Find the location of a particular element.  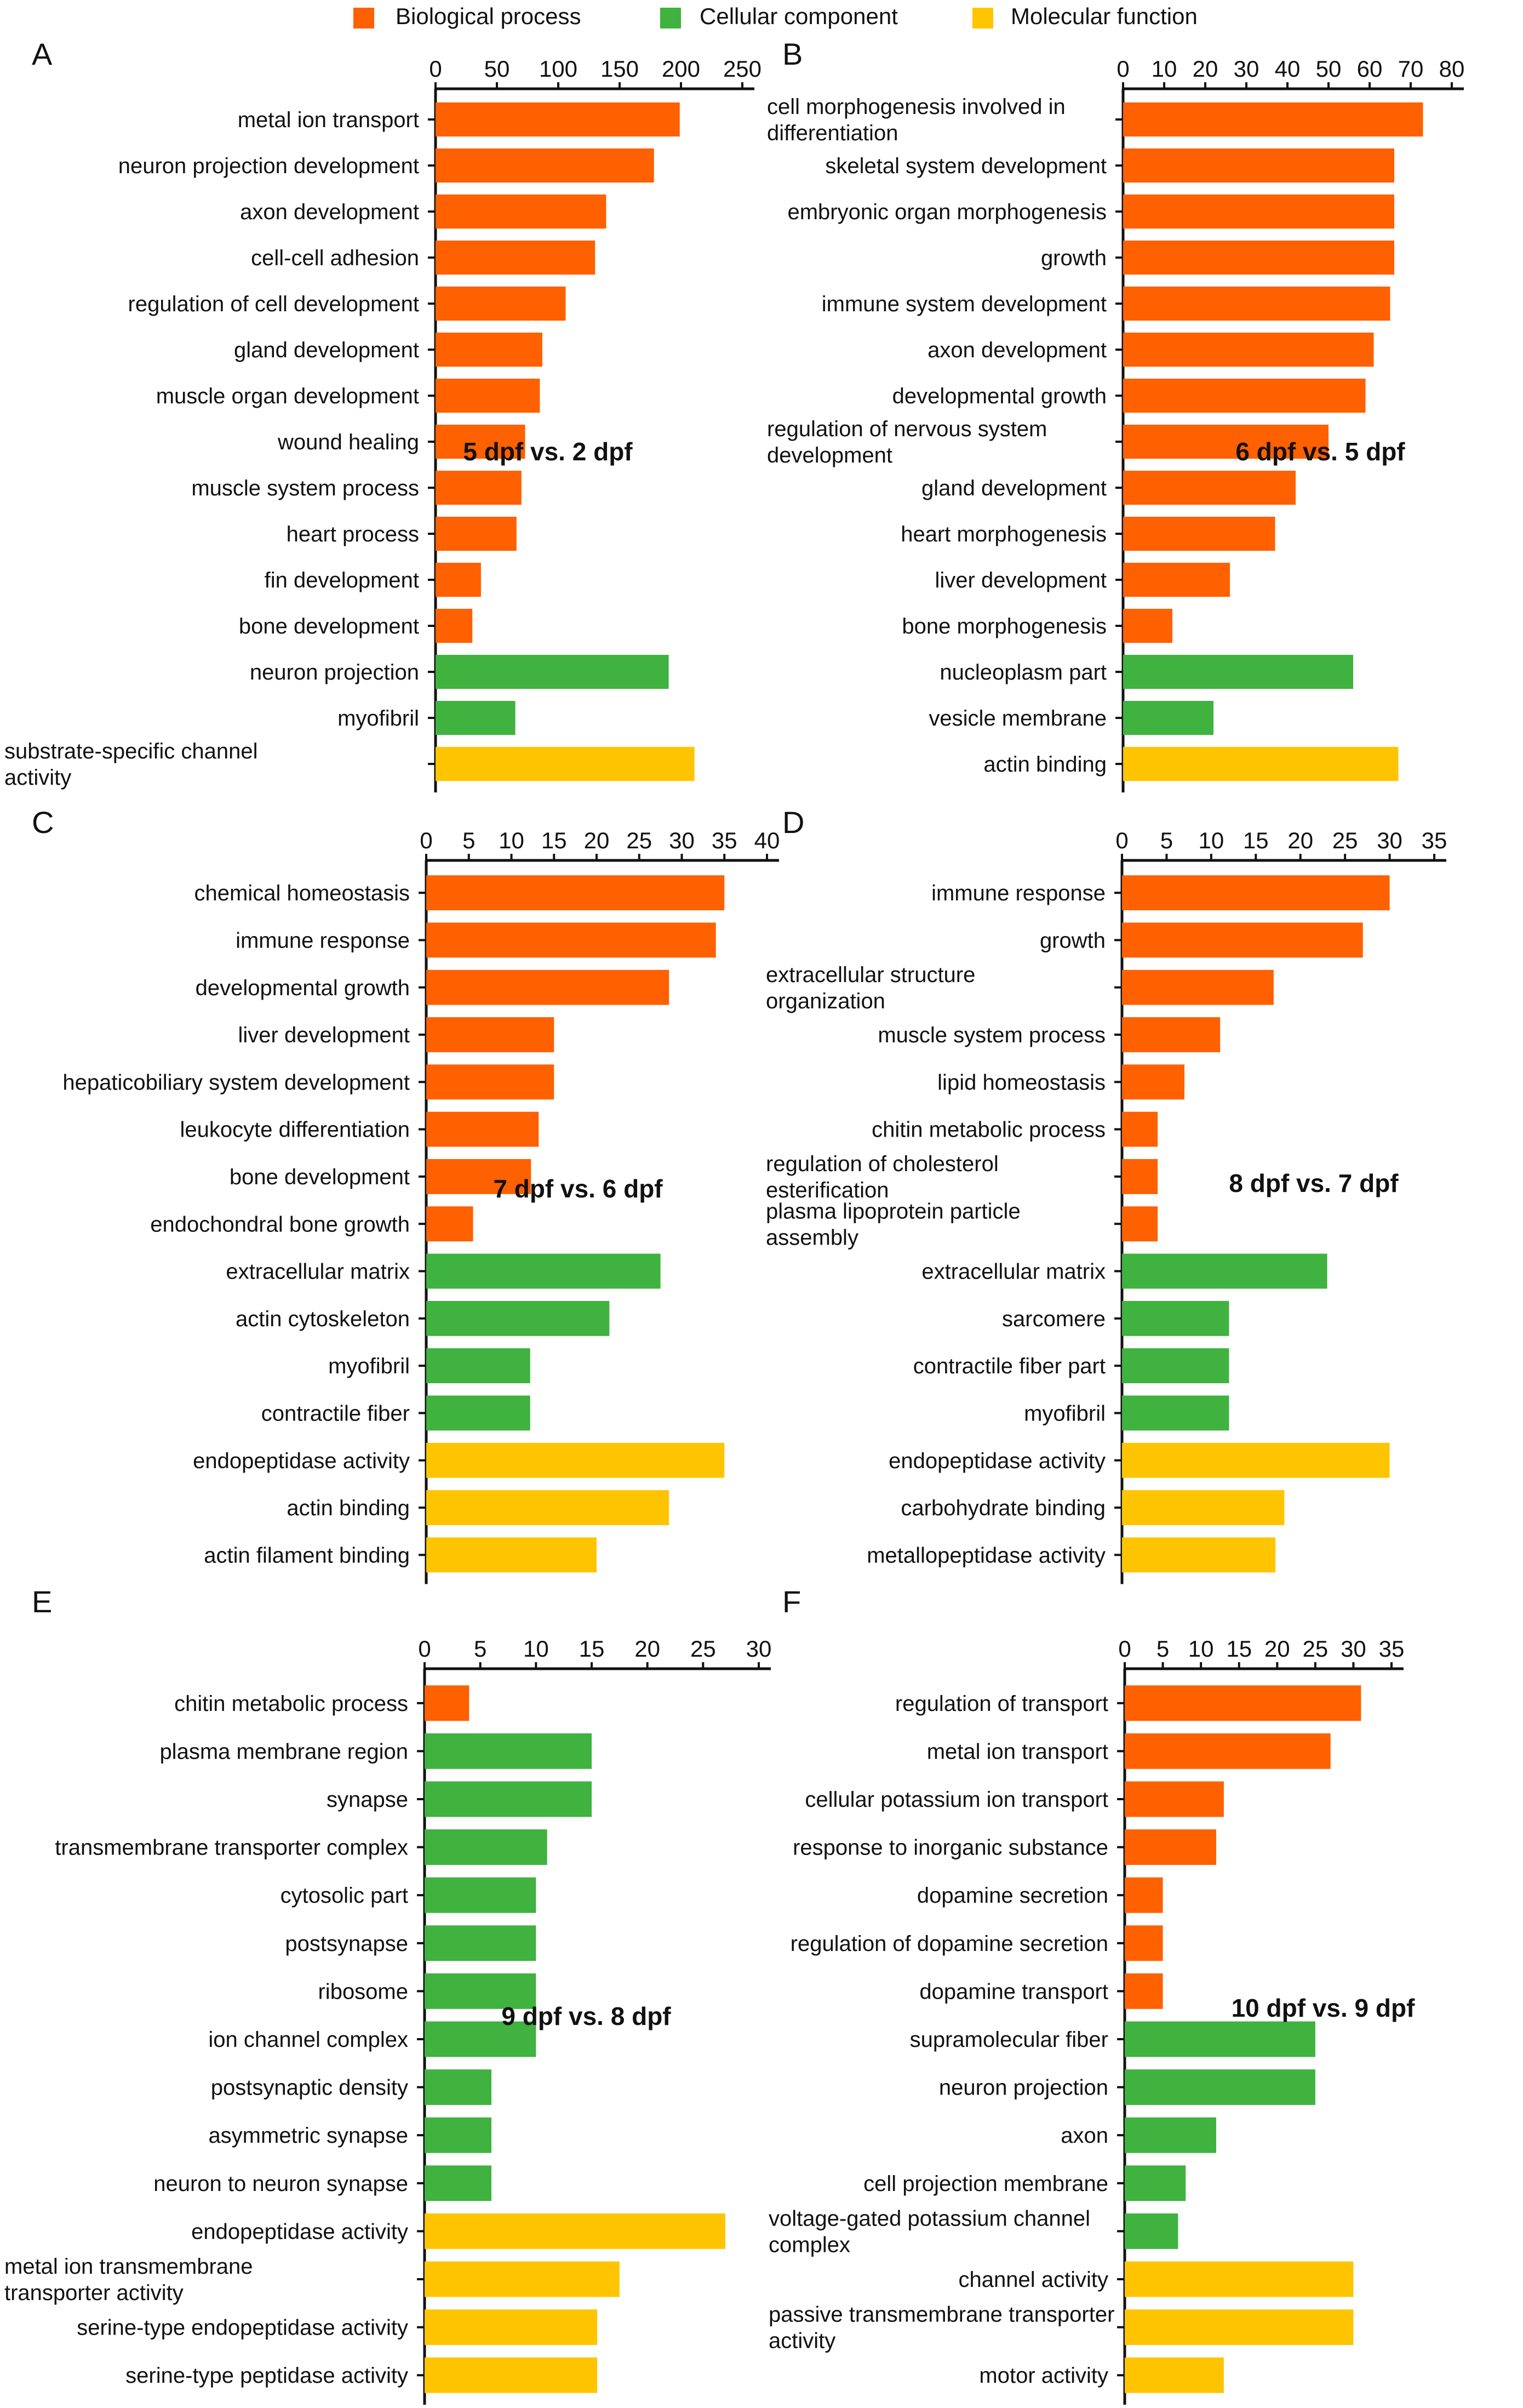

bar-substrate-specific-channel-activity is located at coordinates (565, 764).